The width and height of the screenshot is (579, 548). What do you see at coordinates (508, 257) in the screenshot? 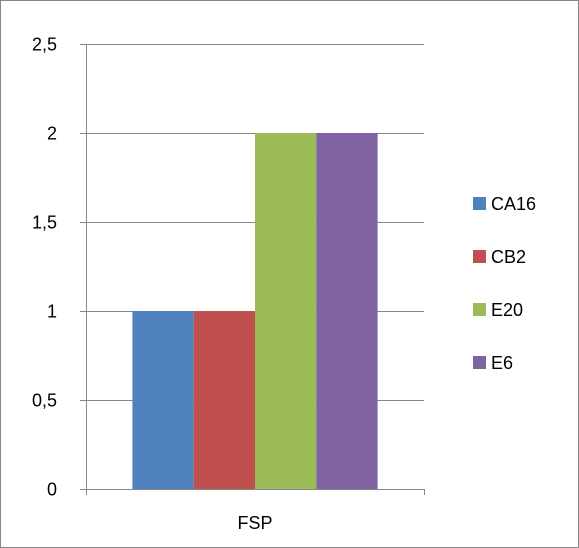
I see `legend-label-cb2: CB2` at bounding box center [508, 257].